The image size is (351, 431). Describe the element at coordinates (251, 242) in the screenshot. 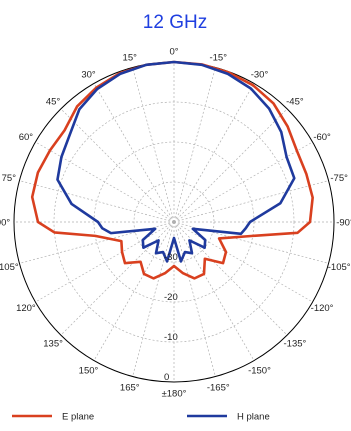

I see `grid-spoke--105` at that location.